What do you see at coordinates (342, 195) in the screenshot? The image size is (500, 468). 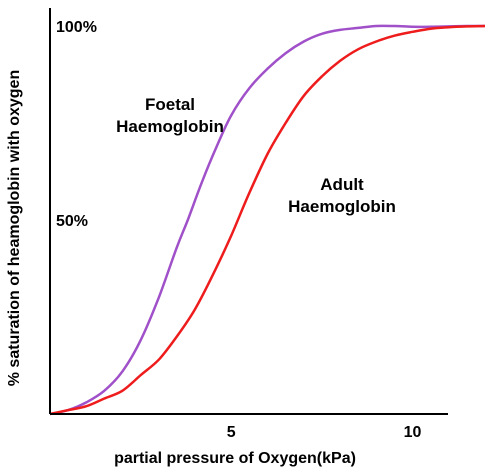 I see `adult-haemoglobin-label: Adult Haemoglobin` at bounding box center [342, 195].